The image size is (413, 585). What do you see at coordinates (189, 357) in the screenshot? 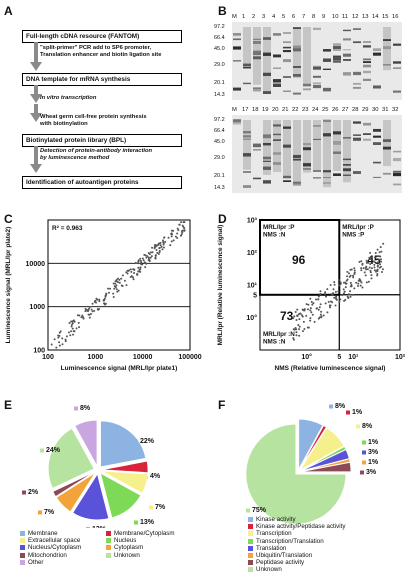
I see `x-tick-label: 100000` at bounding box center [189, 357].